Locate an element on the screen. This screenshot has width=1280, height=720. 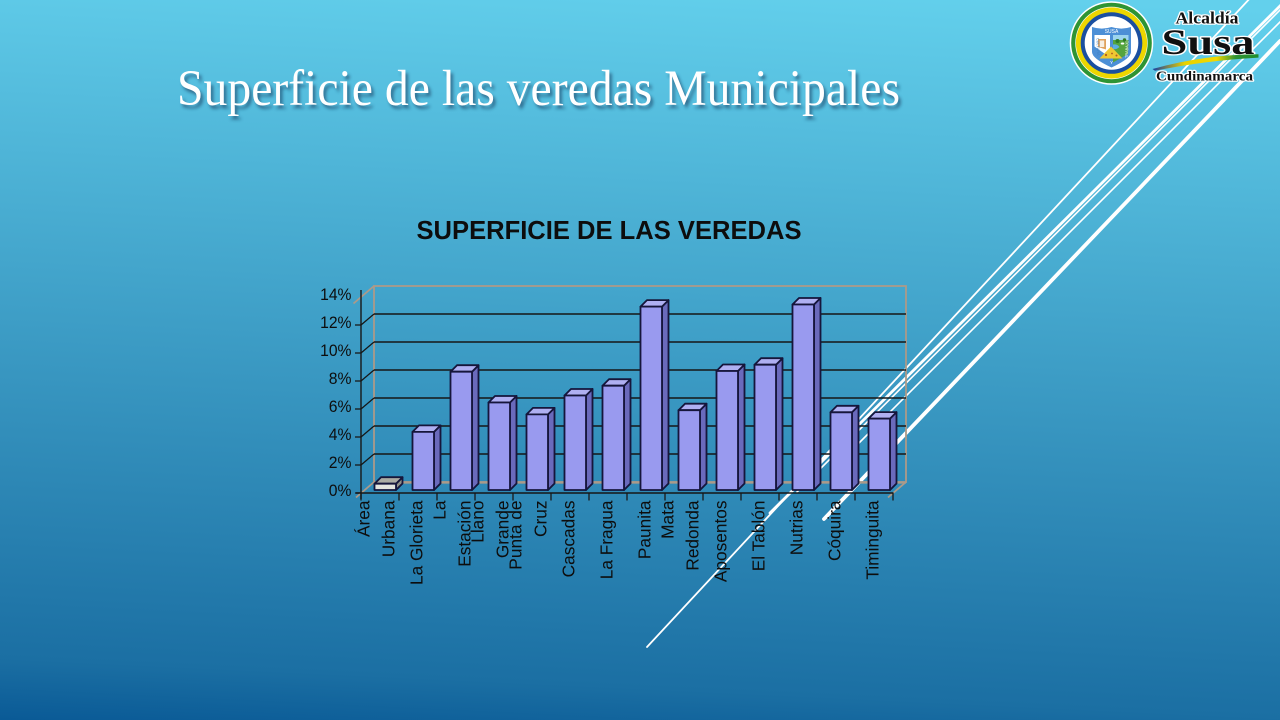
svg-text: Punta de is located at coordinates (516, 535).